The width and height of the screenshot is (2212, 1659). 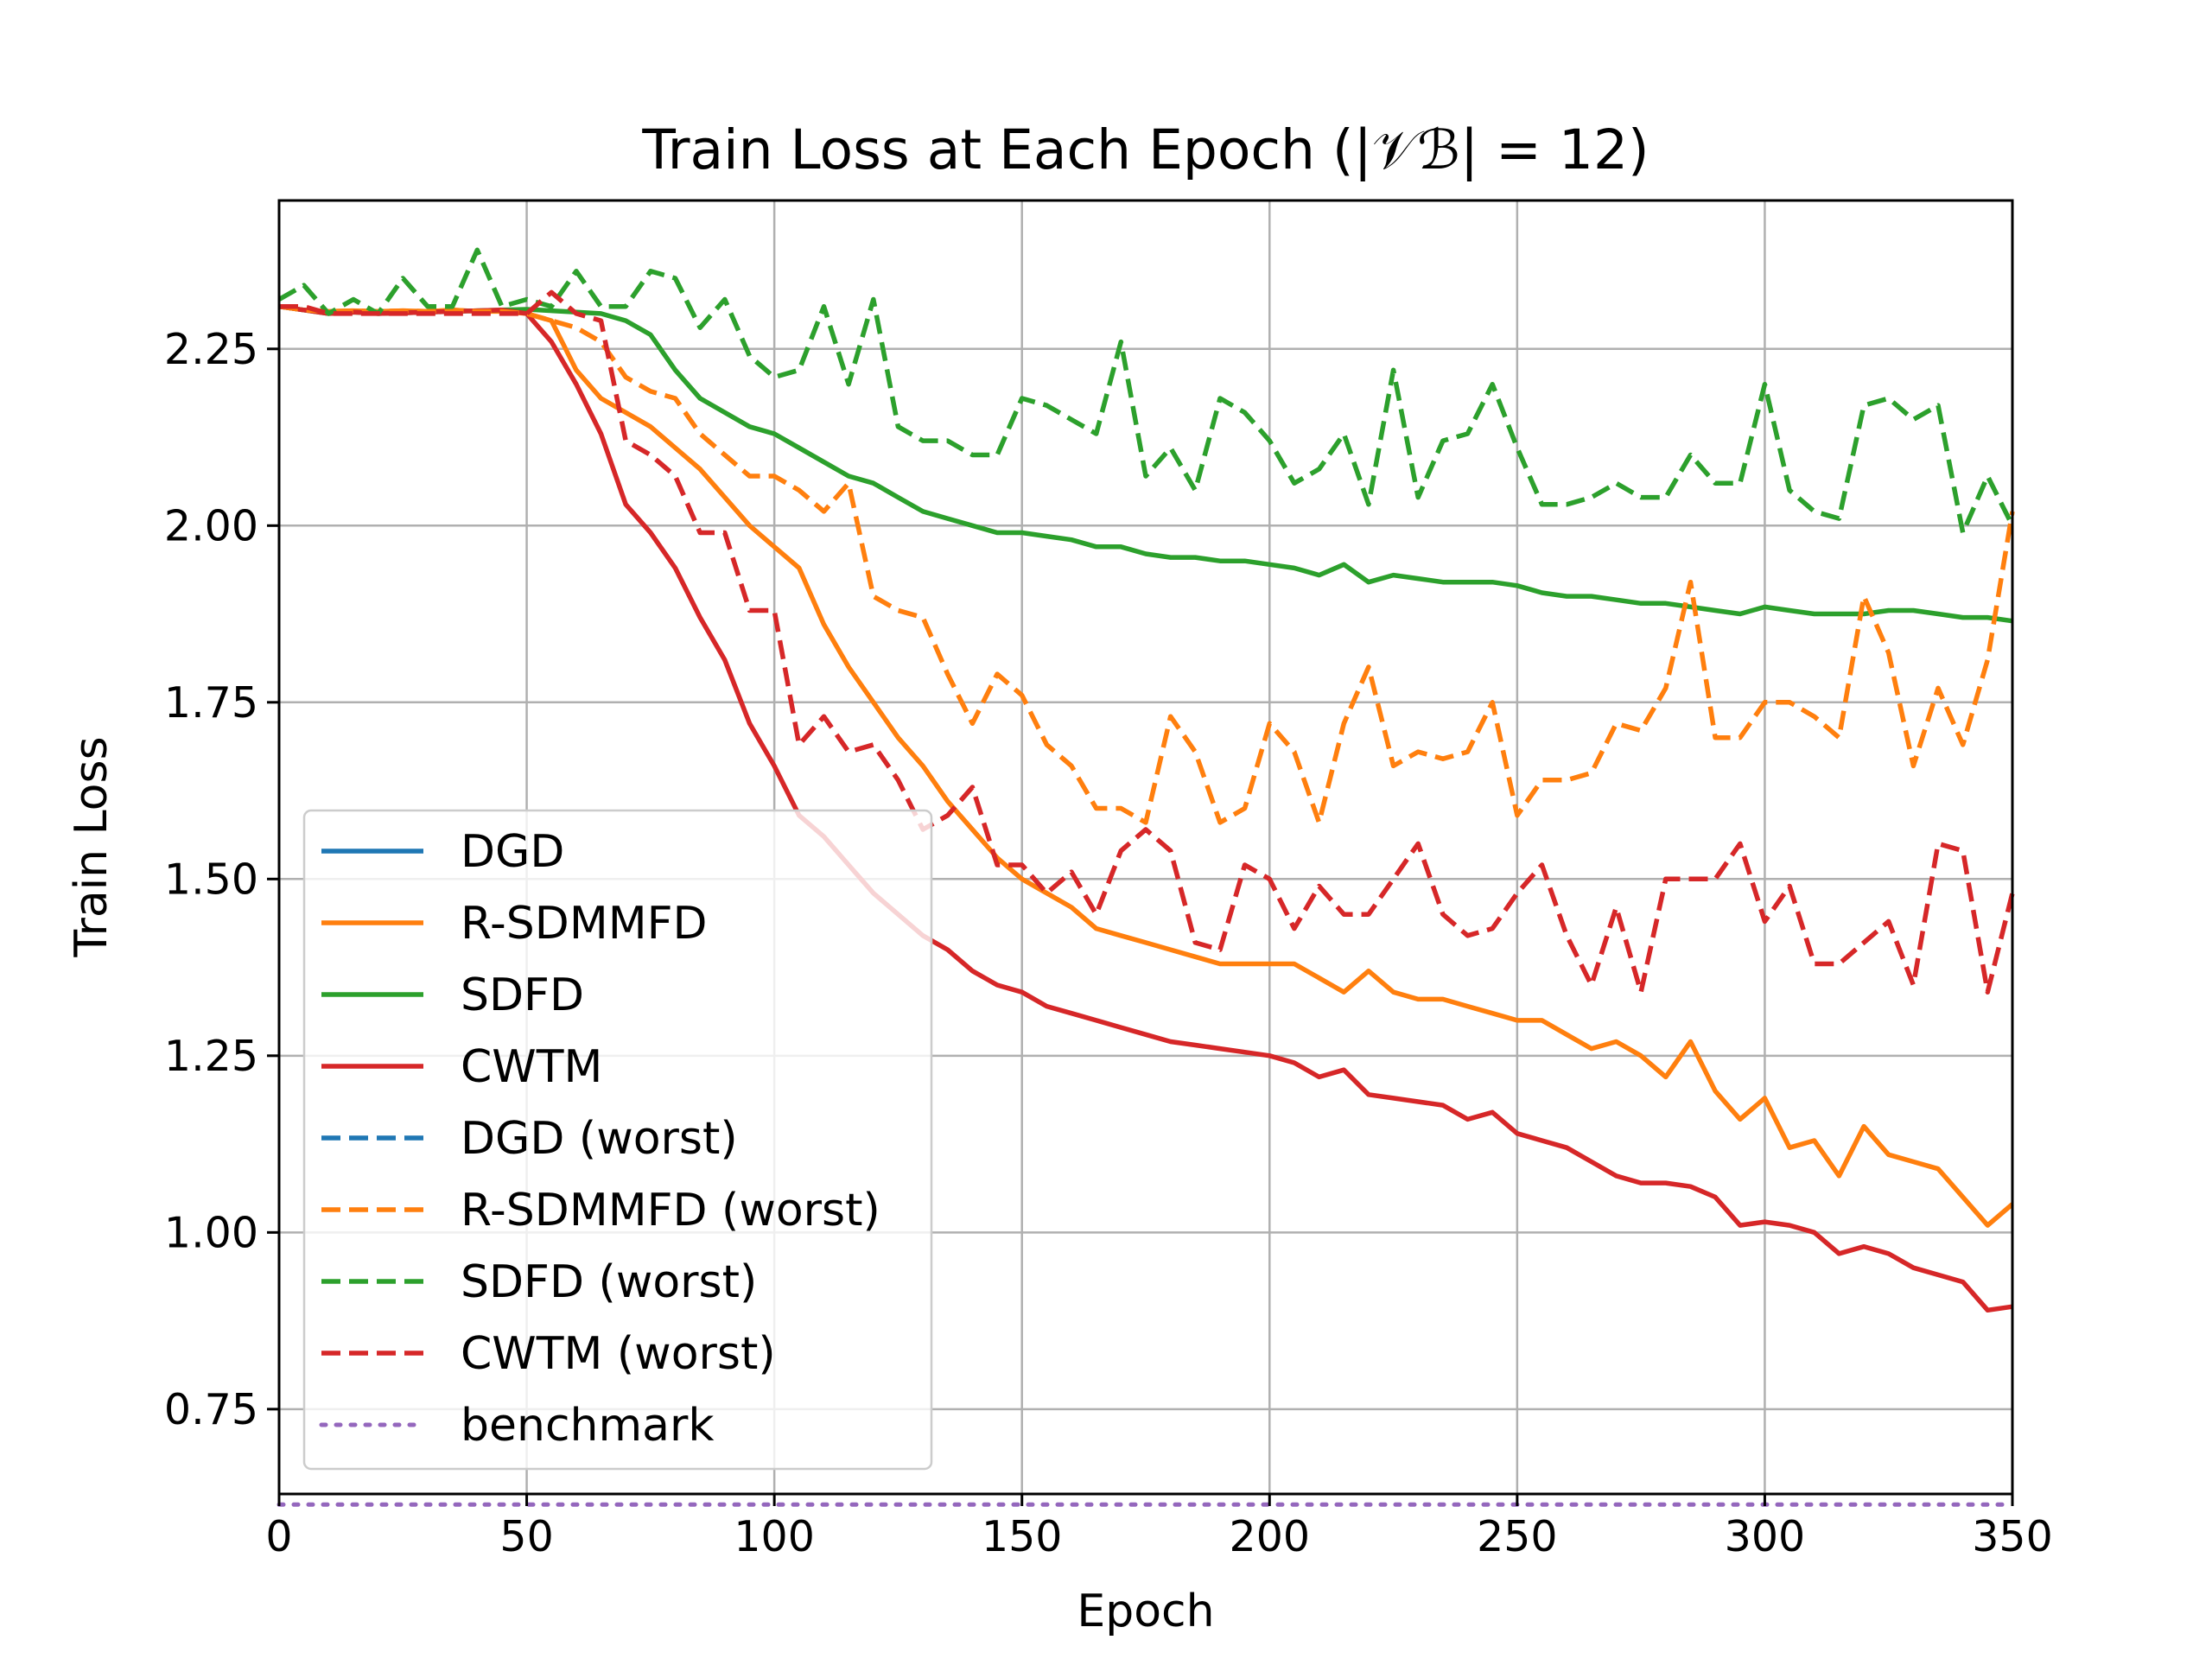 I want to click on x-tick-label: 0, so click(x=278, y=1536).